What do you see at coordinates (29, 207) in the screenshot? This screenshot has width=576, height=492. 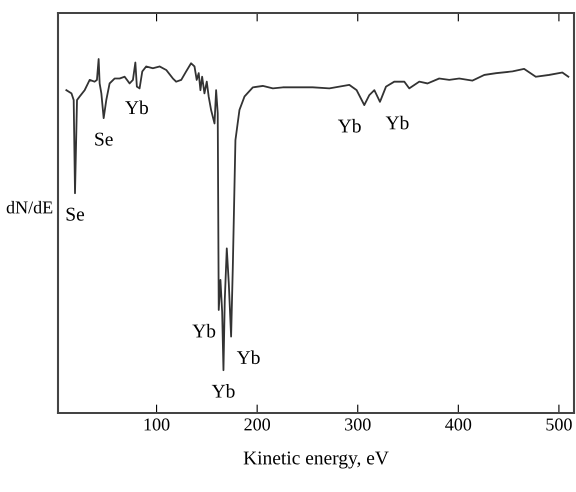 I see `y-axis-title: dN/dE` at bounding box center [29, 207].